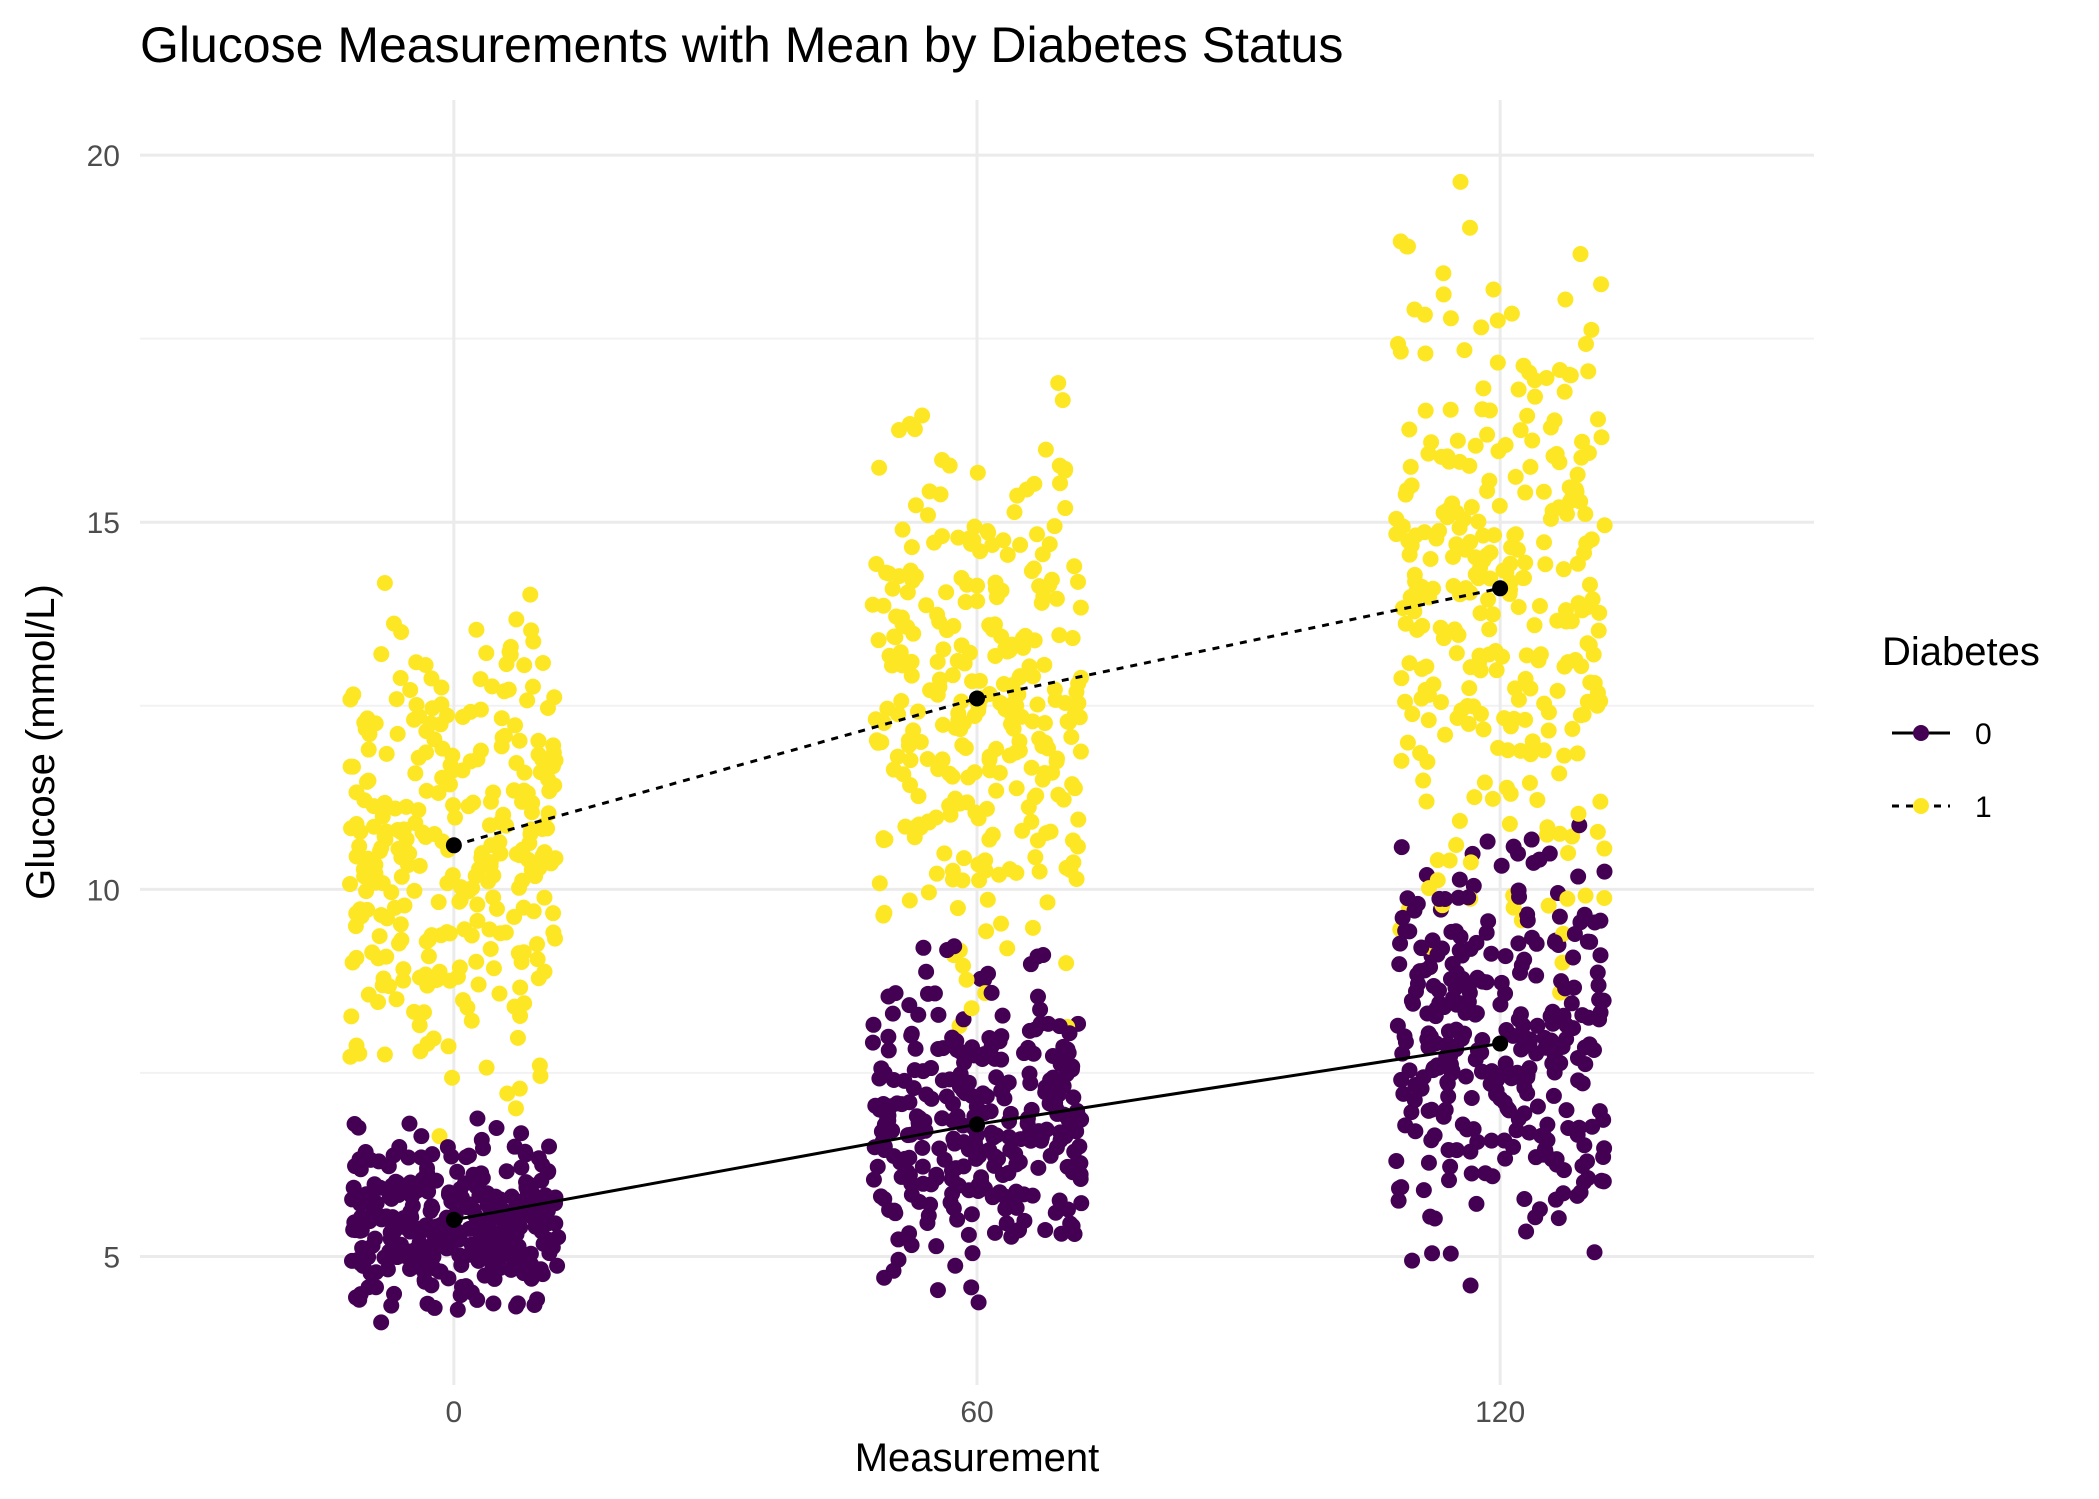 The width and height of the screenshot is (2099, 1499). Describe the element at coordinates (1500, 1412) in the screenshot. I see `x-tick-label: 120` at that location.